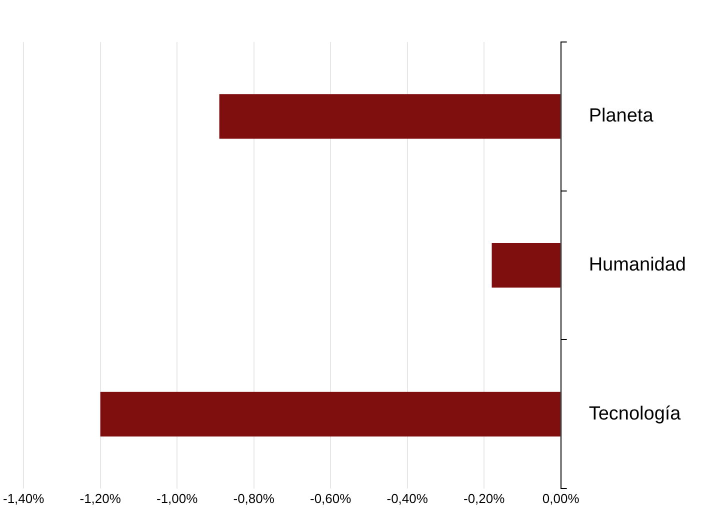 This screenshot has height=522, width=718. Describe the element at coordinates (621, 116) in the screenshot. I see `y-tick-label: Planeta` at that location.